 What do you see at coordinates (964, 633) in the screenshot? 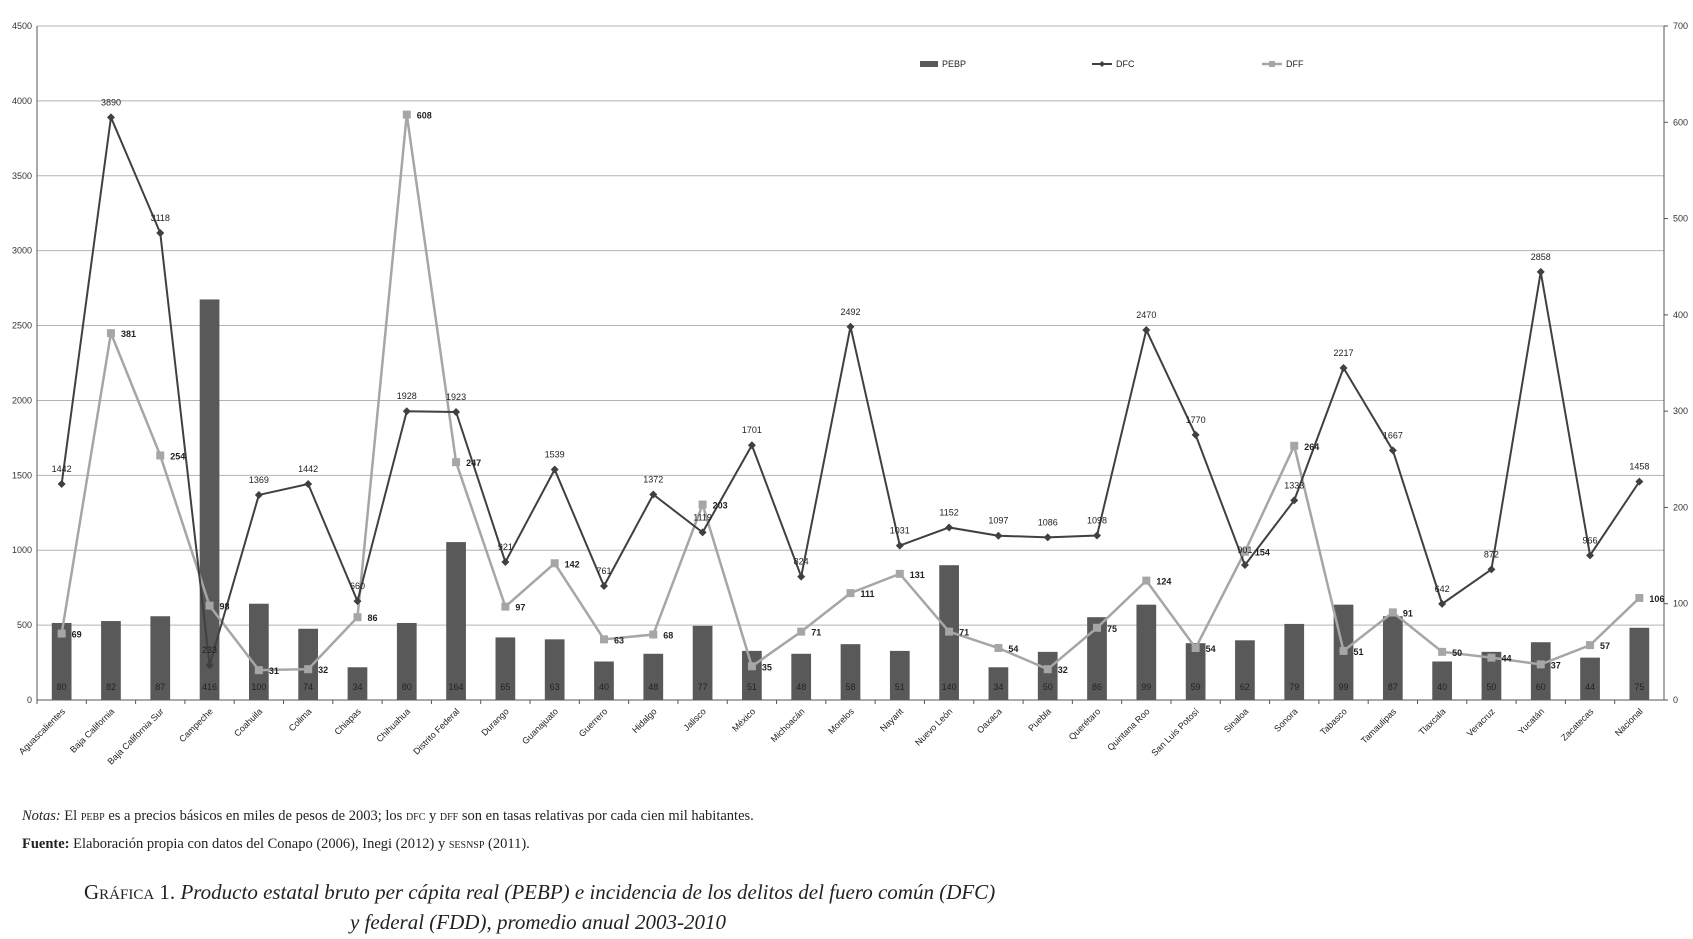
I see `data-label-dff: 71` at bounding box center [964, 633].